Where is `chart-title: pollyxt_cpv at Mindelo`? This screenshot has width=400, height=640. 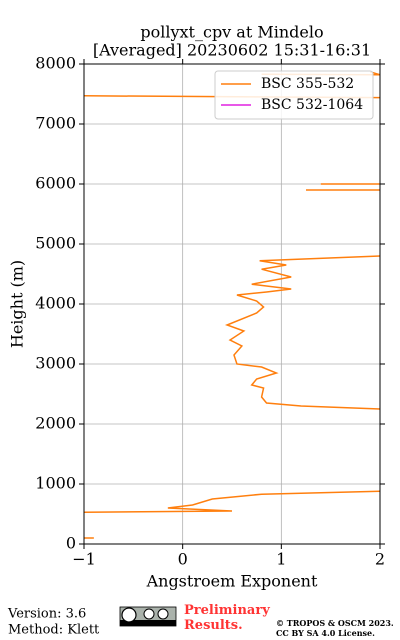
chart-title: pollyxt_cpv at Mindelo is located at coordinates (231, 32).